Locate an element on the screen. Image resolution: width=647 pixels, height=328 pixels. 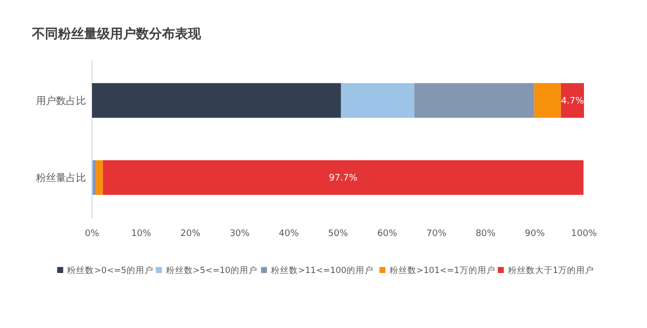
x-tick-label: 10% is located at coordinates (141, 234).